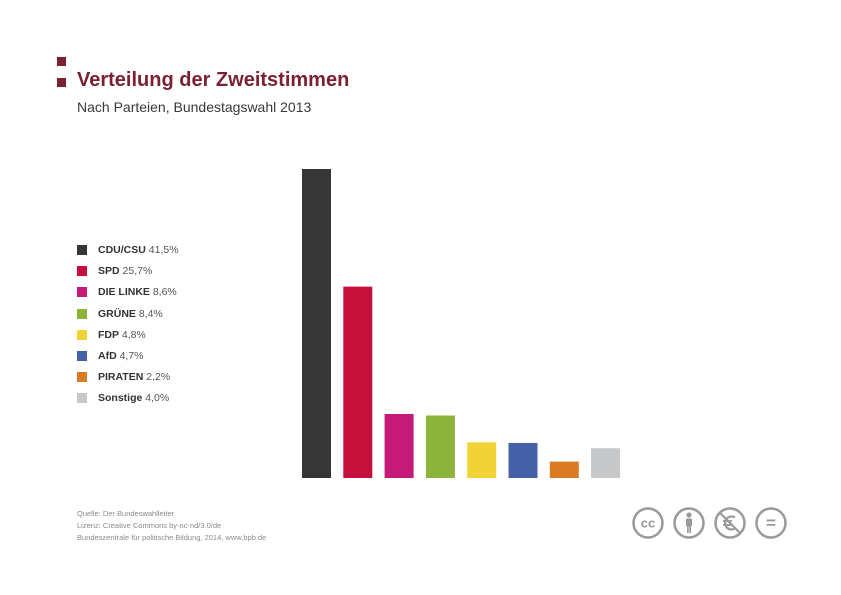 The image size is (841, 595). I want to click on footer-source: Quelle: Der Bundeswahlleiter, so click(126, 513).